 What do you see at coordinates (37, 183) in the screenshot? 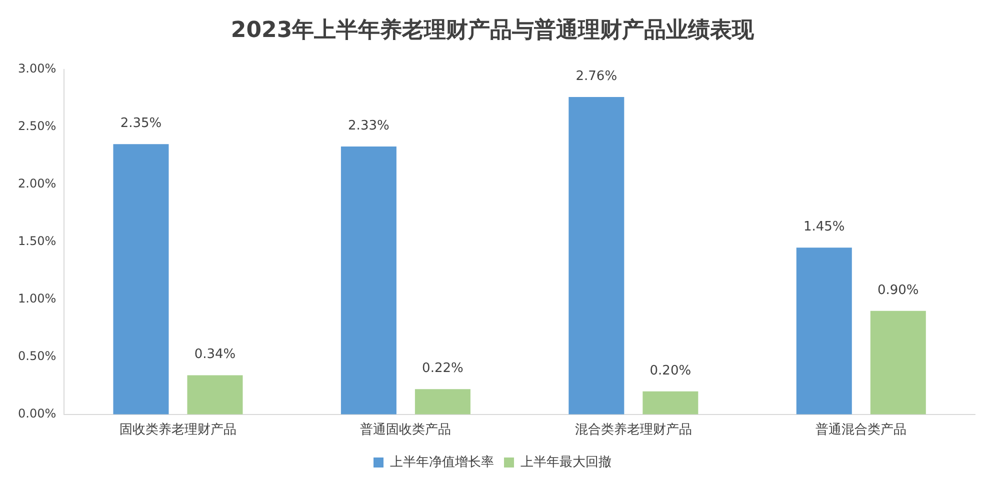
I see `y-tick-label: 2.00%` at bounding box center [37, 183].